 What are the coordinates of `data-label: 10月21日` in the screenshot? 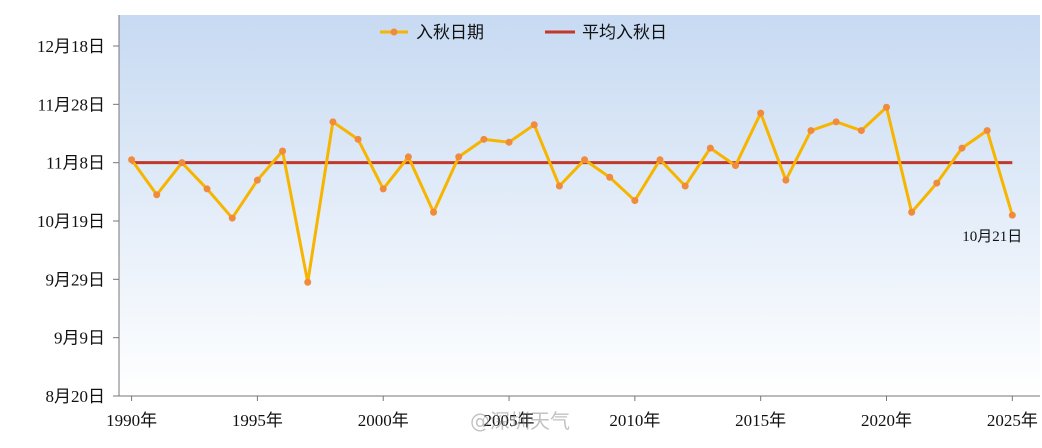 It's located at (992, 237).